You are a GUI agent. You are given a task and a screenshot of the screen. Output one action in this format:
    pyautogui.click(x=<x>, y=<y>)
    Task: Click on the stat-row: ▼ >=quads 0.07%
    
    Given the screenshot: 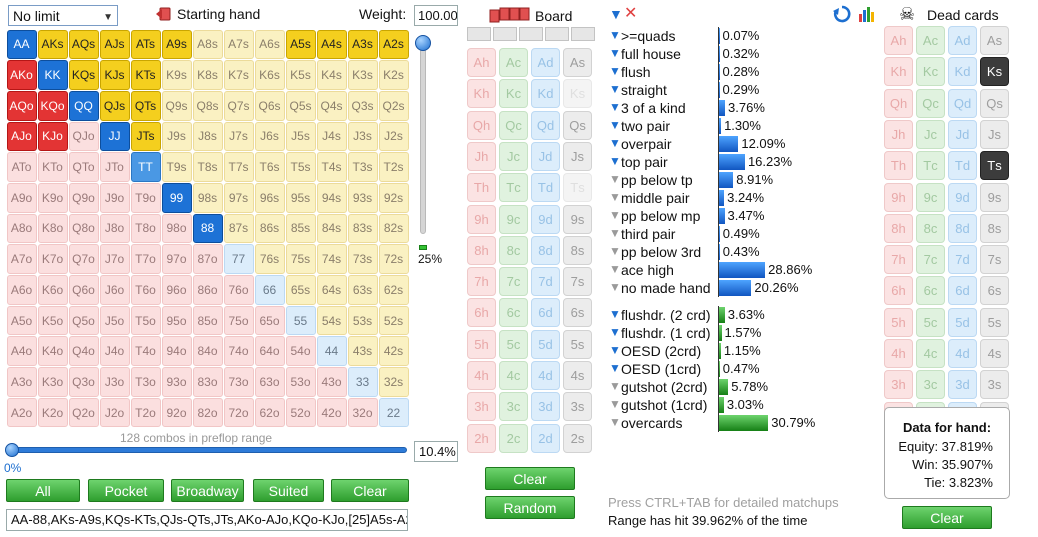 What is the action you would take?
    pyautogui.click(x=744, y=36)
    